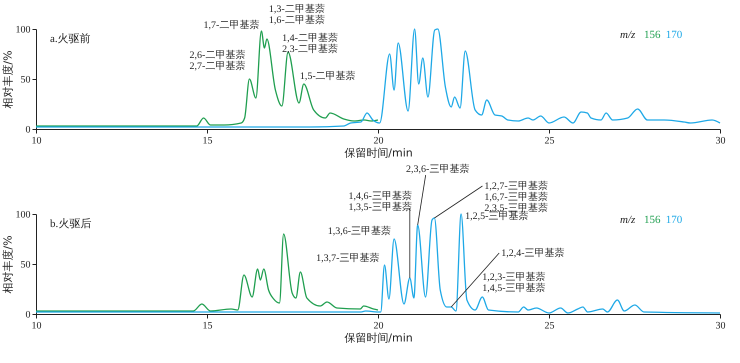  What do you see at coordinates (70, 38) in the screenshot?
I see `chart-title: a.火驱前` at bounding box center [70, 38].